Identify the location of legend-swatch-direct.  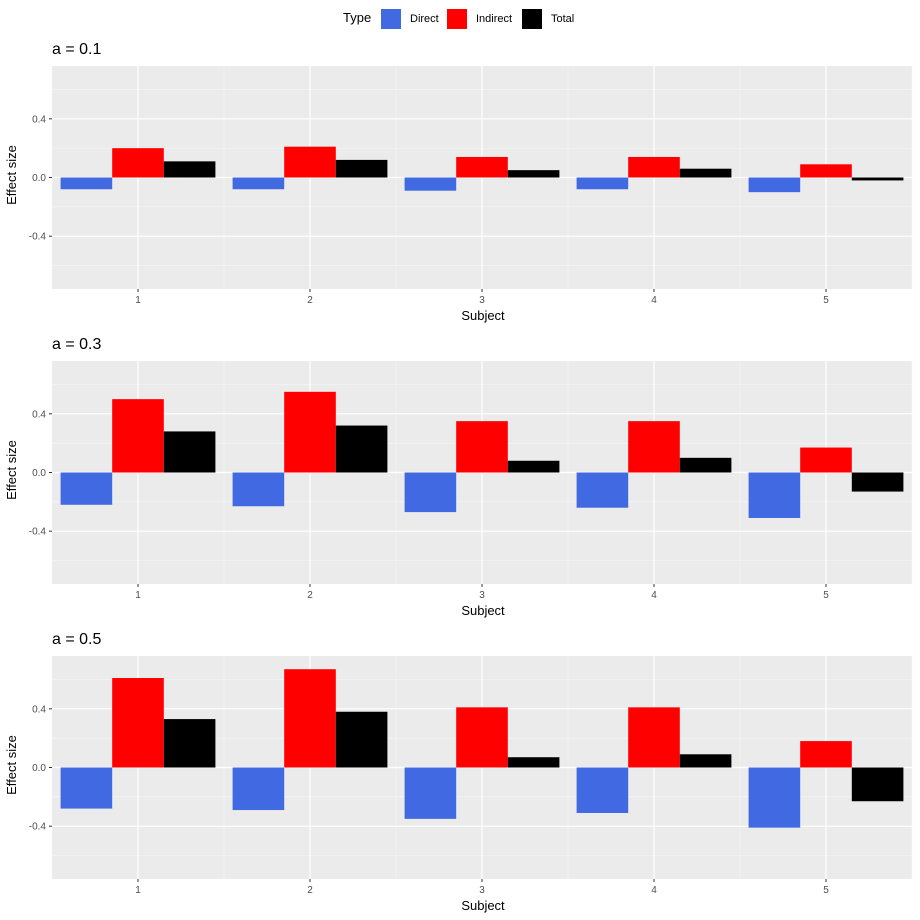
(391, 19).